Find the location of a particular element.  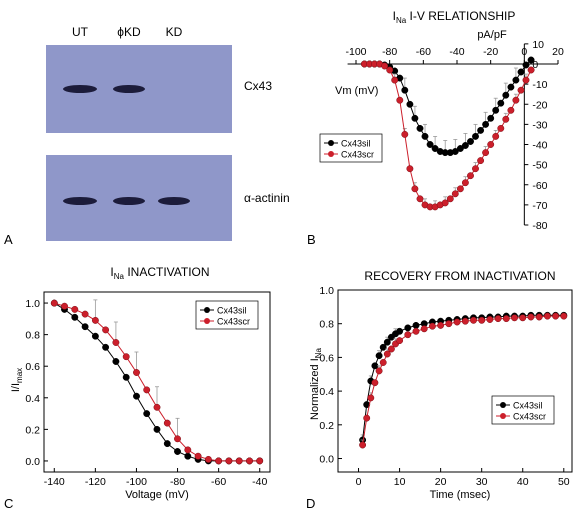

chart-b-y-tick-label: -20 is located at coordinates (539, 105).